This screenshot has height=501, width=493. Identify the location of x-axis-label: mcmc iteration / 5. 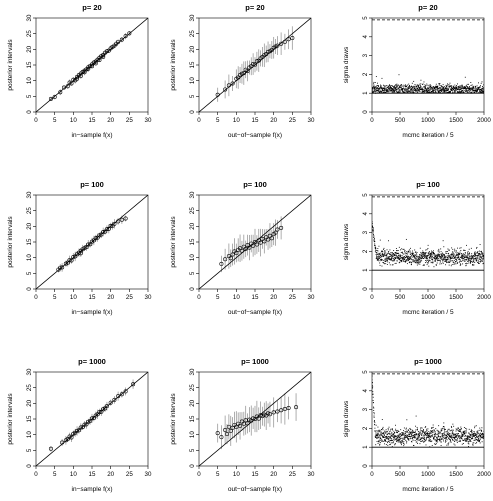
(428, 312).